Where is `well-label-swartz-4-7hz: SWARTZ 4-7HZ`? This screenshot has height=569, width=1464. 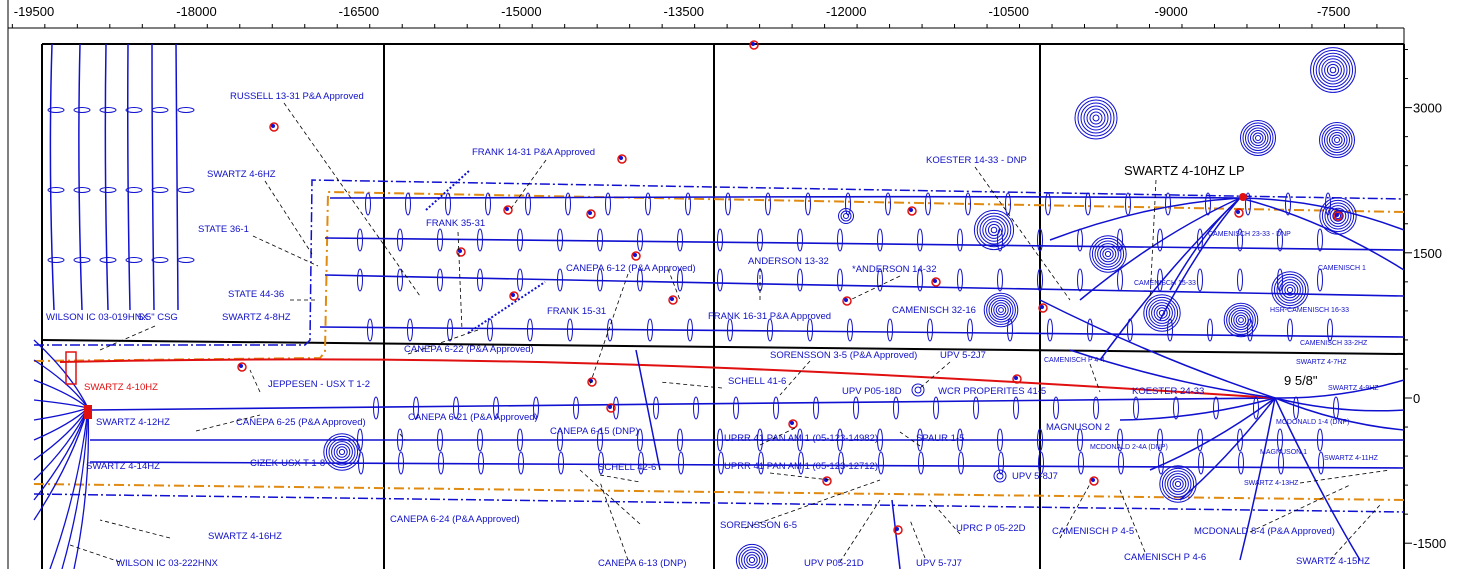
well-label-swartz-4-7hz: SWARTZ 4-7HZ is located at coordinates (1321, 362).